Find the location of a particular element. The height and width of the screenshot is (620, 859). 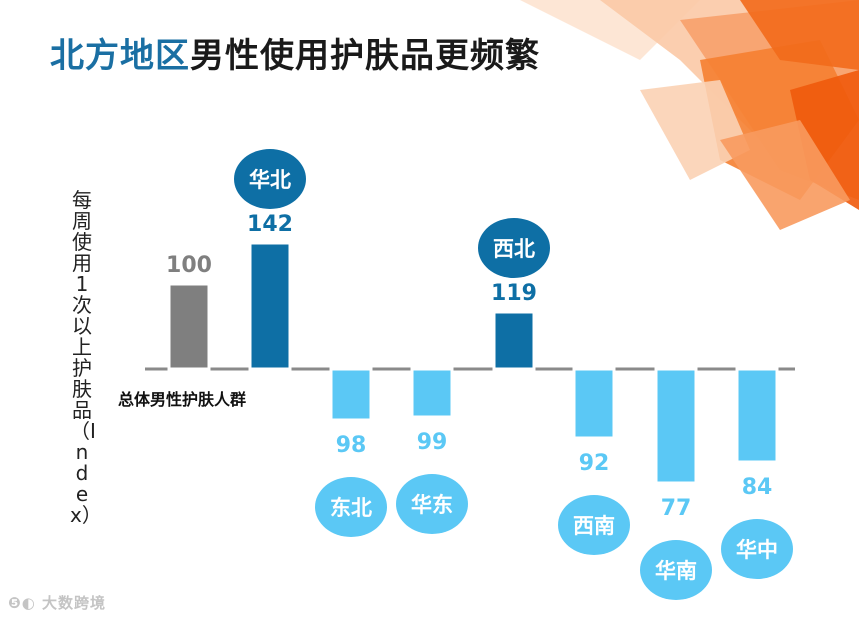

value-label: 92 is located at coordinates (594, 463).